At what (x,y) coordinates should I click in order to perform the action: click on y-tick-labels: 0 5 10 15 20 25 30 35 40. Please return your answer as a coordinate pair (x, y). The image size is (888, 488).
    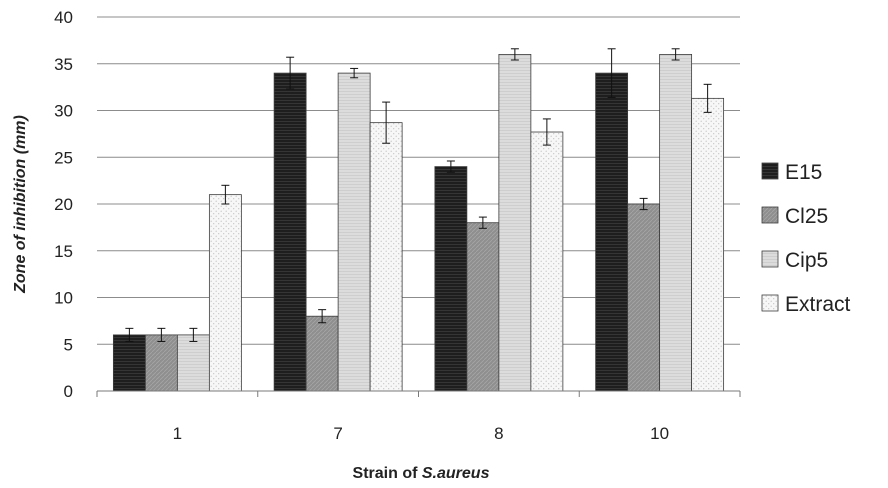
    Looking at the image, I should click on (63, 204).